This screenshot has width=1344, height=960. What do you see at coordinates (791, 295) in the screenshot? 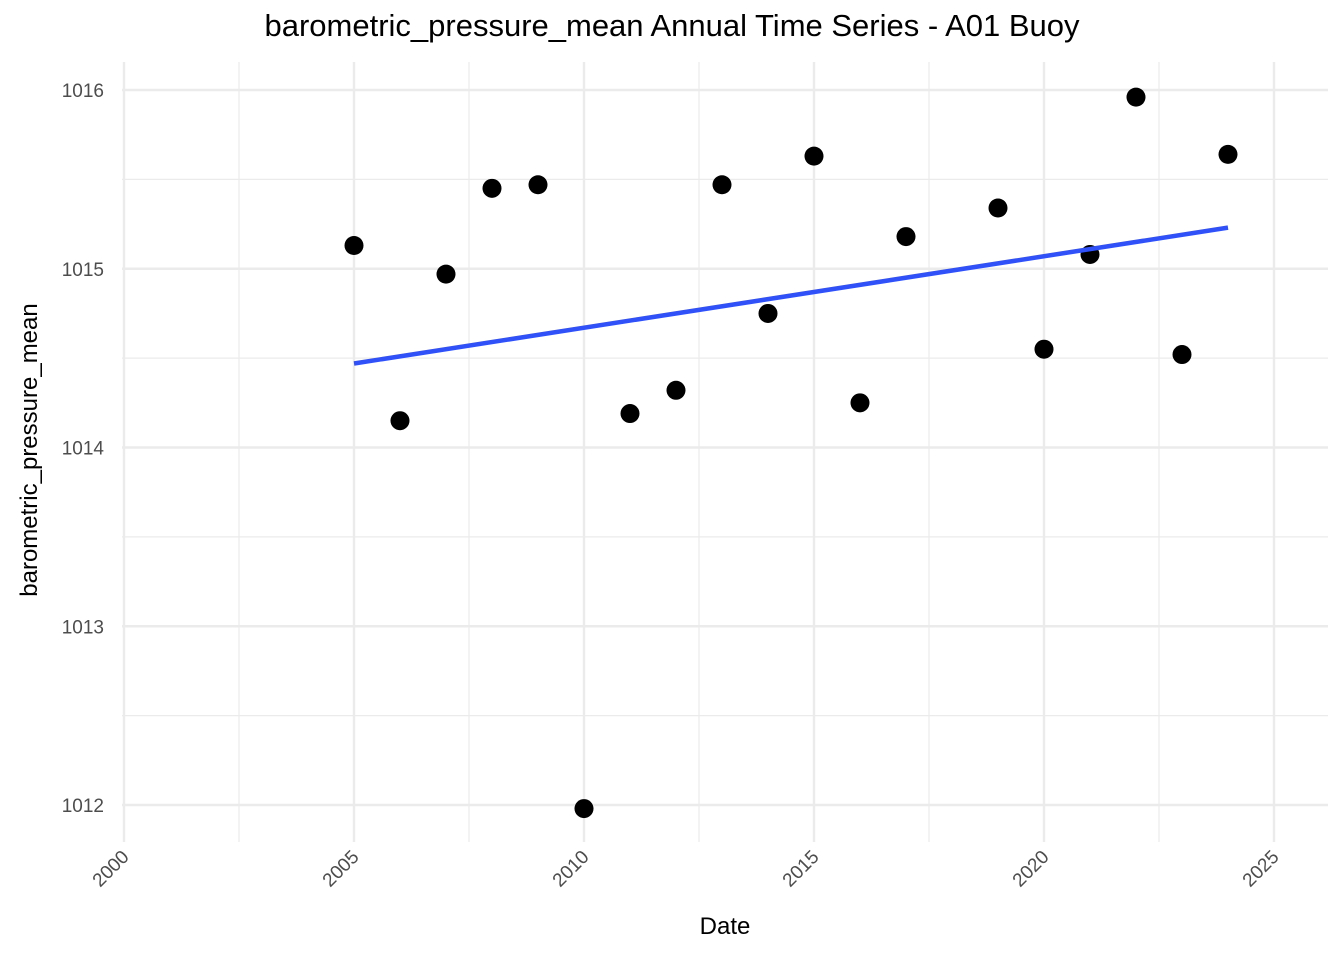
I see `trend-line` at bounding box center [791, 295].